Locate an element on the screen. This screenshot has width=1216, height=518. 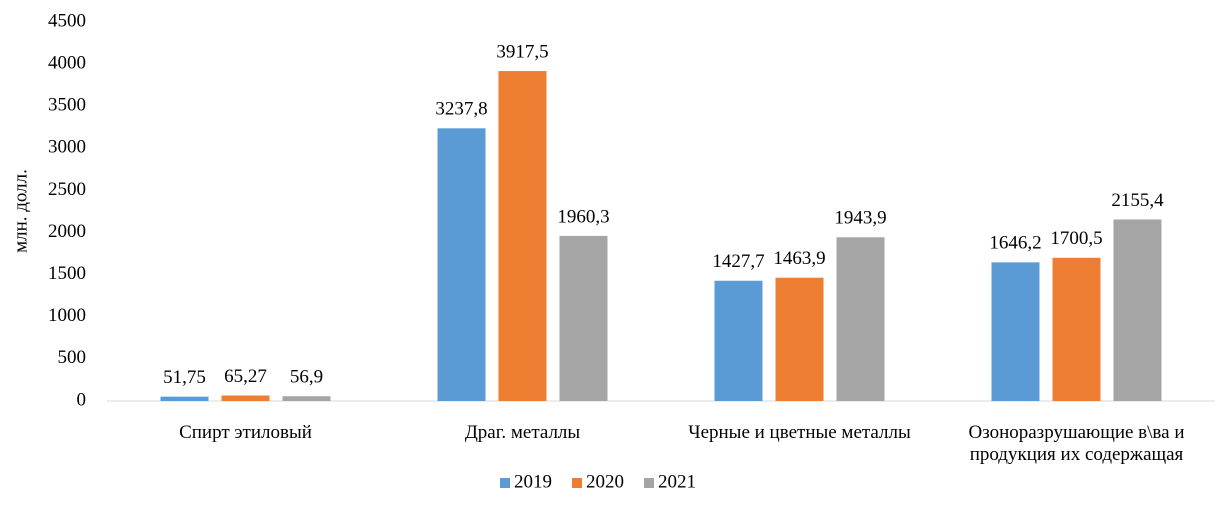
x-tick-label: Драг. металлы is located at coordinates (522, 432).